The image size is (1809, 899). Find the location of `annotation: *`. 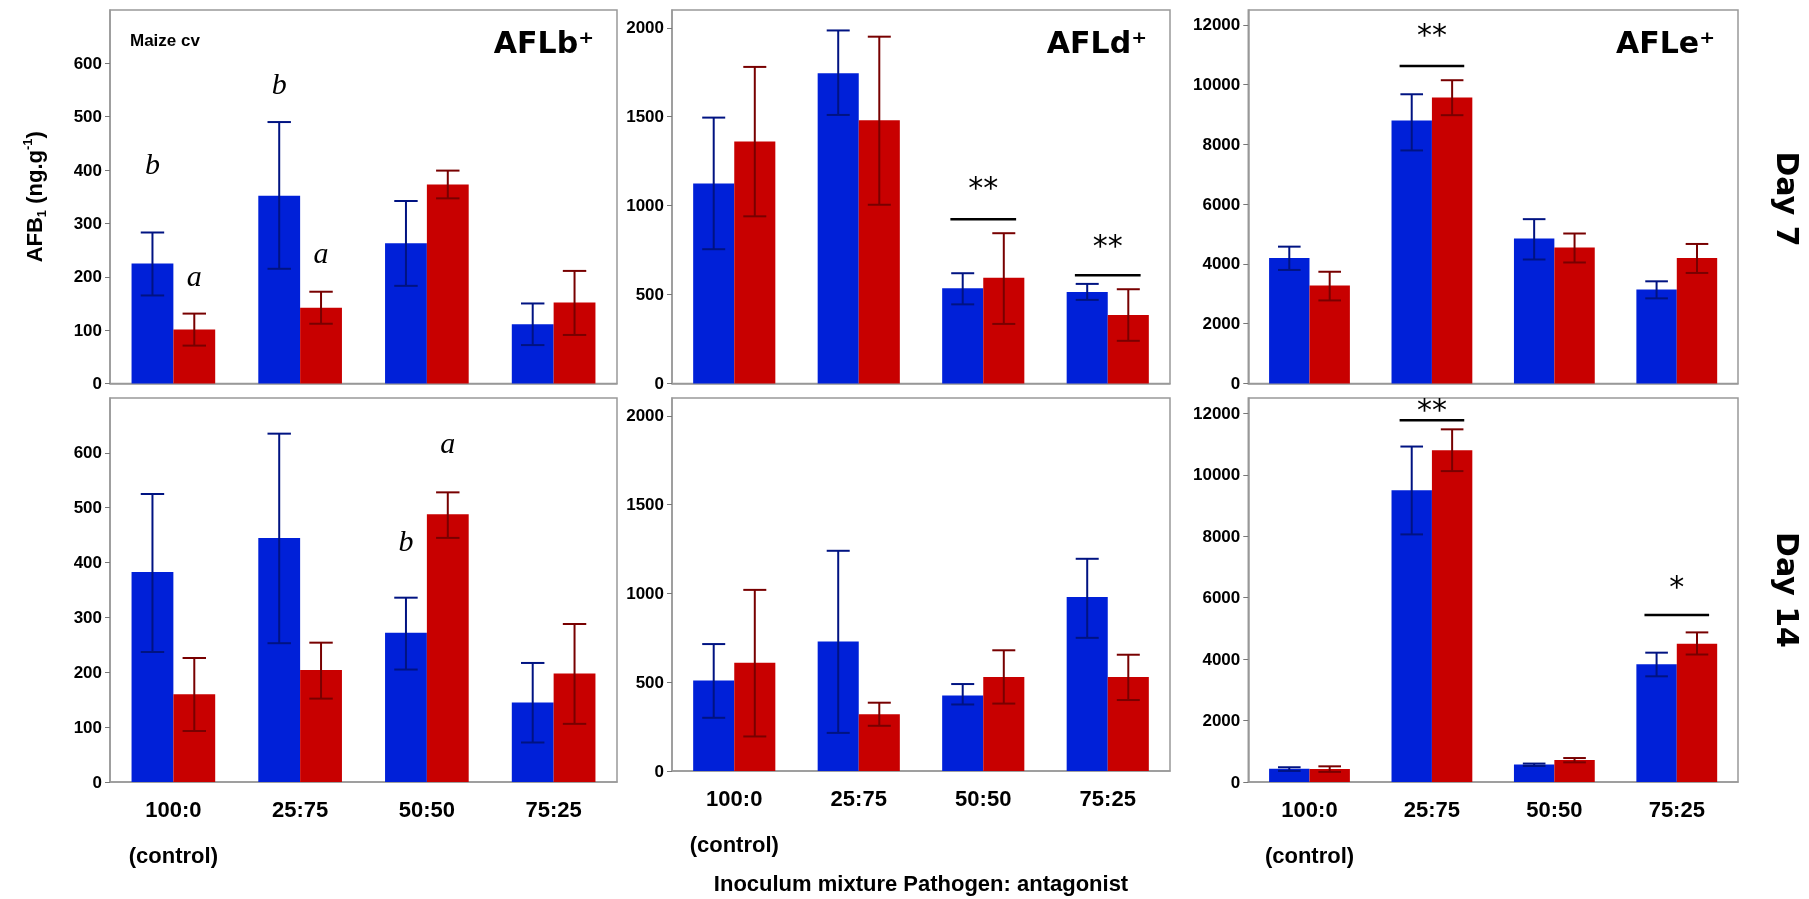

annotation: * is located at coordinates (1677, 586).